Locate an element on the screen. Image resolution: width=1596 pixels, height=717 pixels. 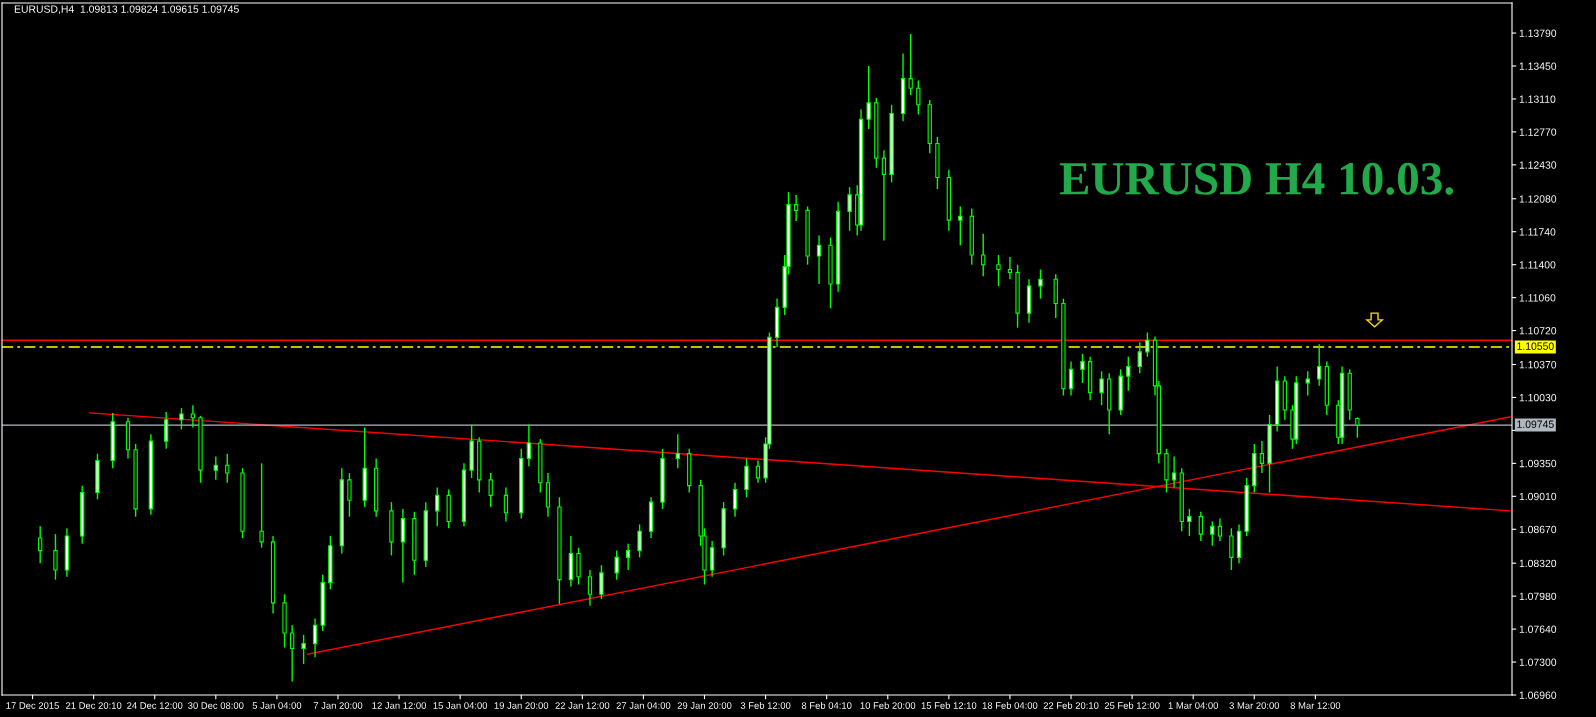
y-tick-label: 1.12770 is located at coordinates (1538, 132).